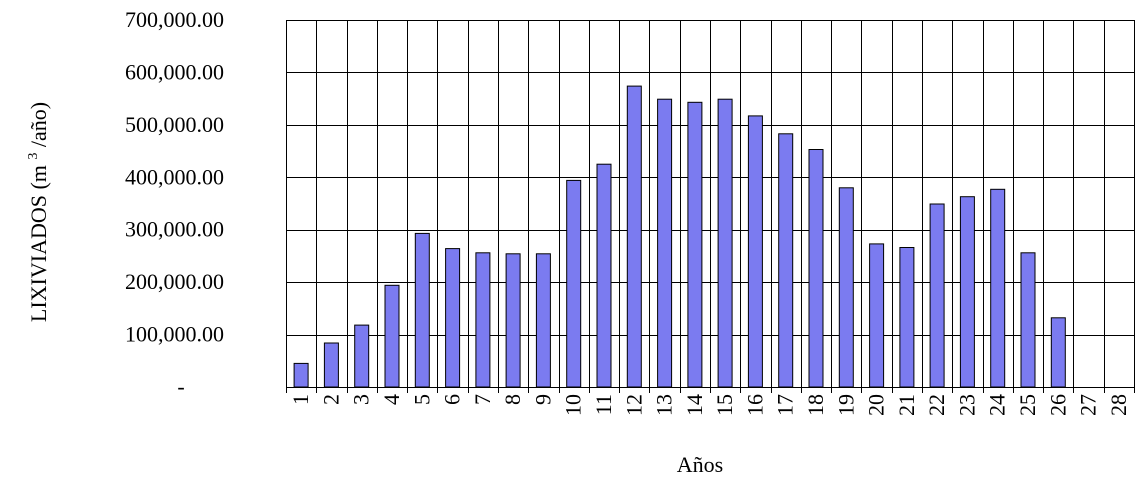  What do you see at coordinates (876, 405) in the screenshot?
I see `x-tick-label-20: 20` at bounding box center [876, 405].